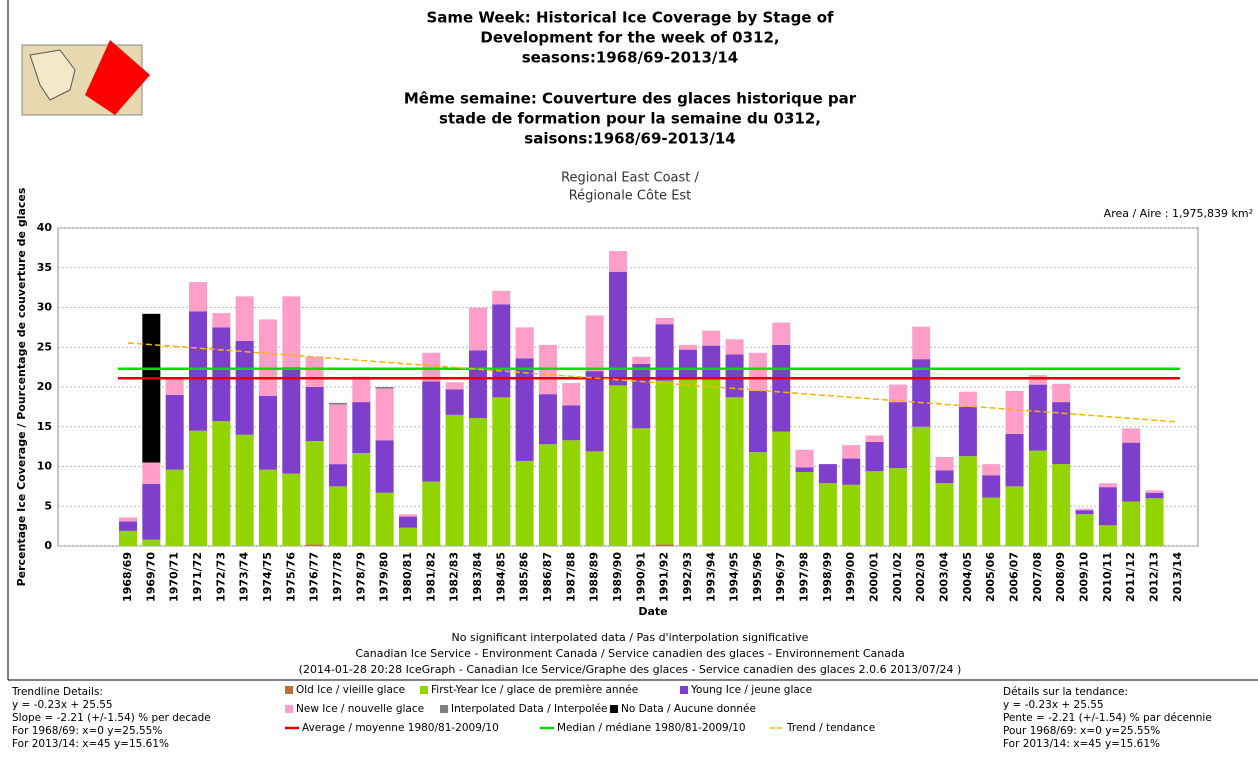 This screenshot has height=757, width=1258. Describe the element at coordinates (990, 577) in the screenshot. I see `x-tick-label: 2005/06` at that location.